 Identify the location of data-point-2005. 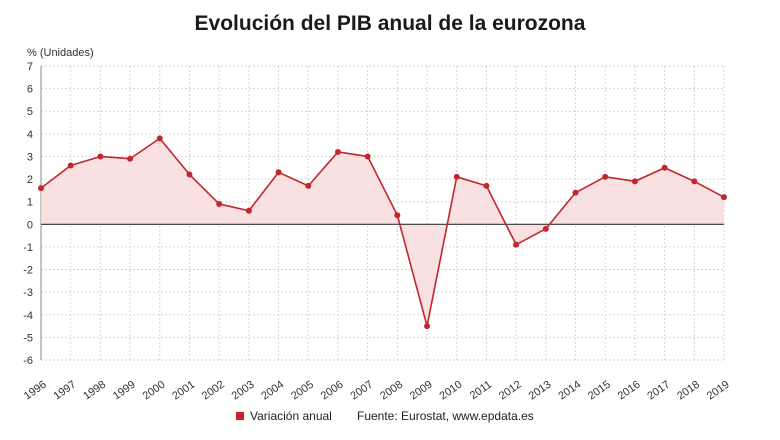
(308, 185).